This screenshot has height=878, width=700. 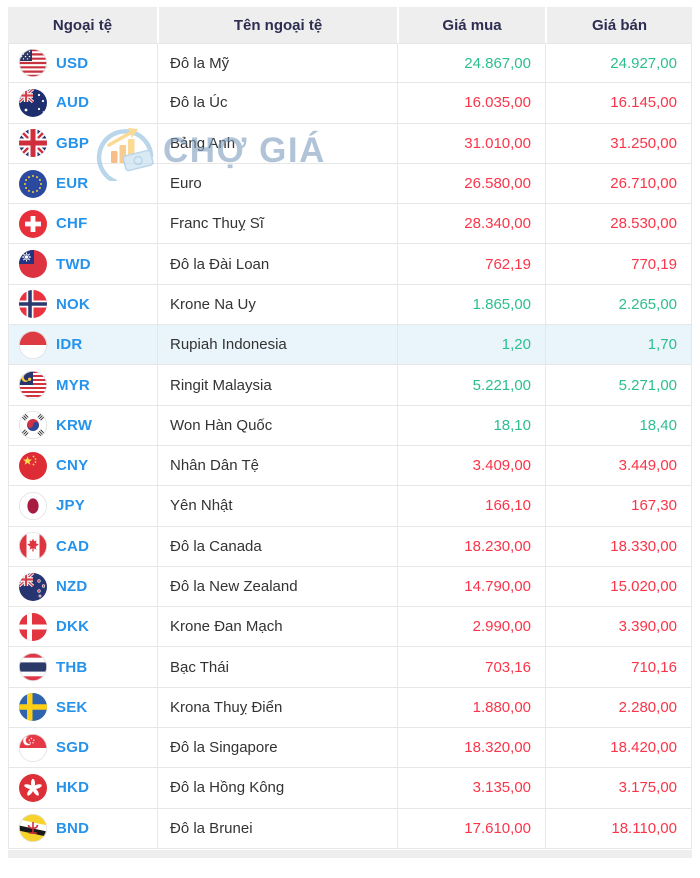 I want to click on currency-name: Bạc Thái, so click(x=277, y=667).